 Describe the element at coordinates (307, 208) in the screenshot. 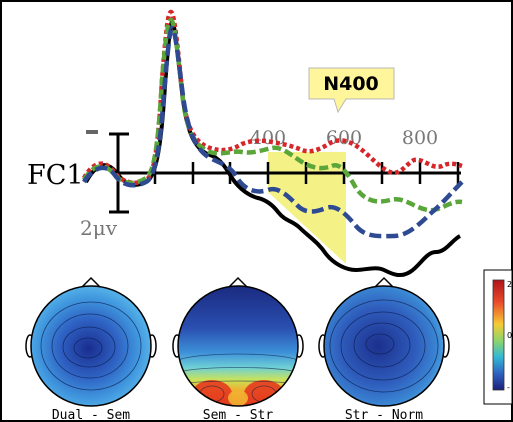

I see `n400-window` at that location.